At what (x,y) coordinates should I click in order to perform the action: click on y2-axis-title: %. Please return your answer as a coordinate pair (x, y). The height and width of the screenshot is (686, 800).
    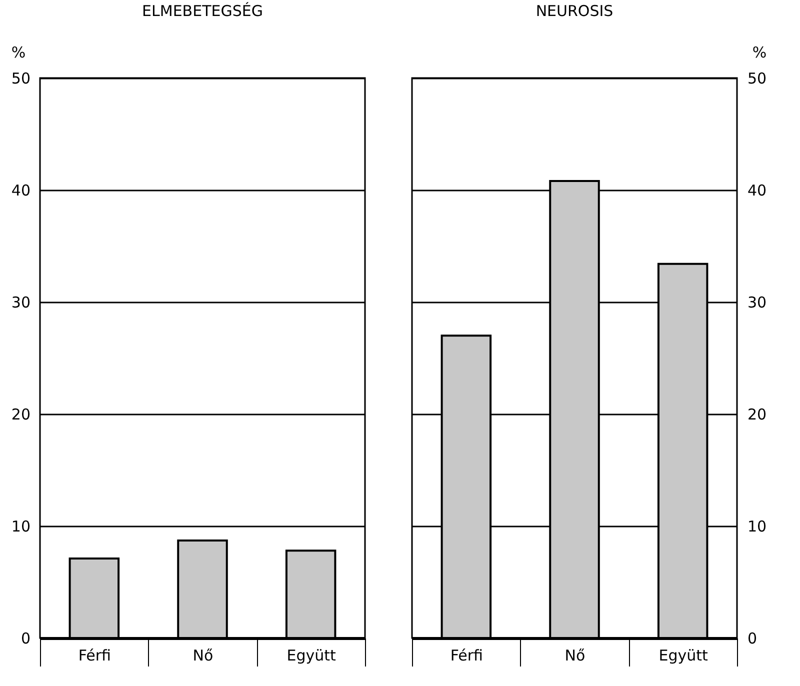
    Looking at the image, I should click on (759, 53).